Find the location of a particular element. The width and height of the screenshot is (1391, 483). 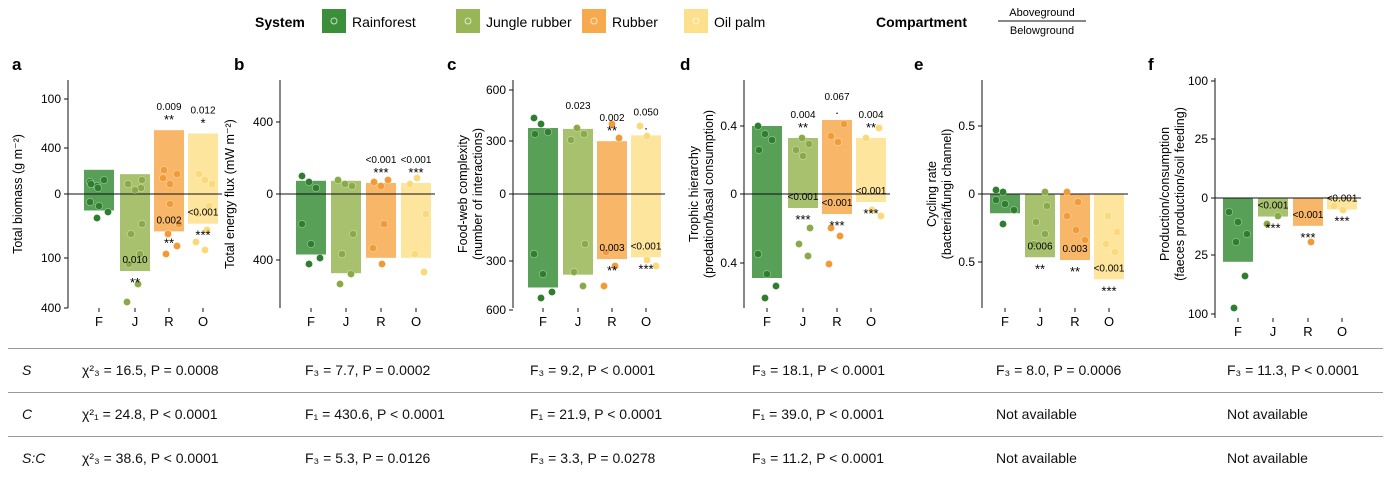

p-value-label: 0.009 is located at coordinates (168, 107).